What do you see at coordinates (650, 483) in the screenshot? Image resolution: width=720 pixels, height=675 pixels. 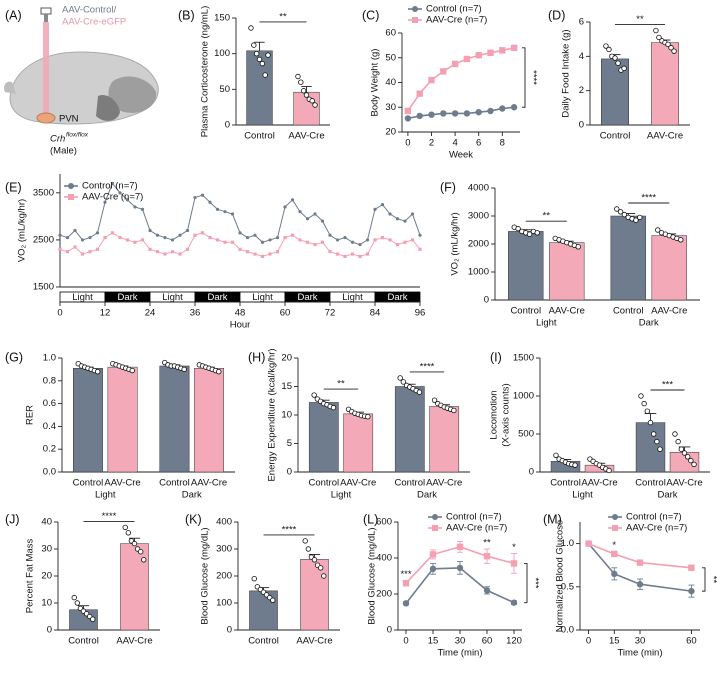 I see `x-tick-label: Control` at bounding box center [650, 483].